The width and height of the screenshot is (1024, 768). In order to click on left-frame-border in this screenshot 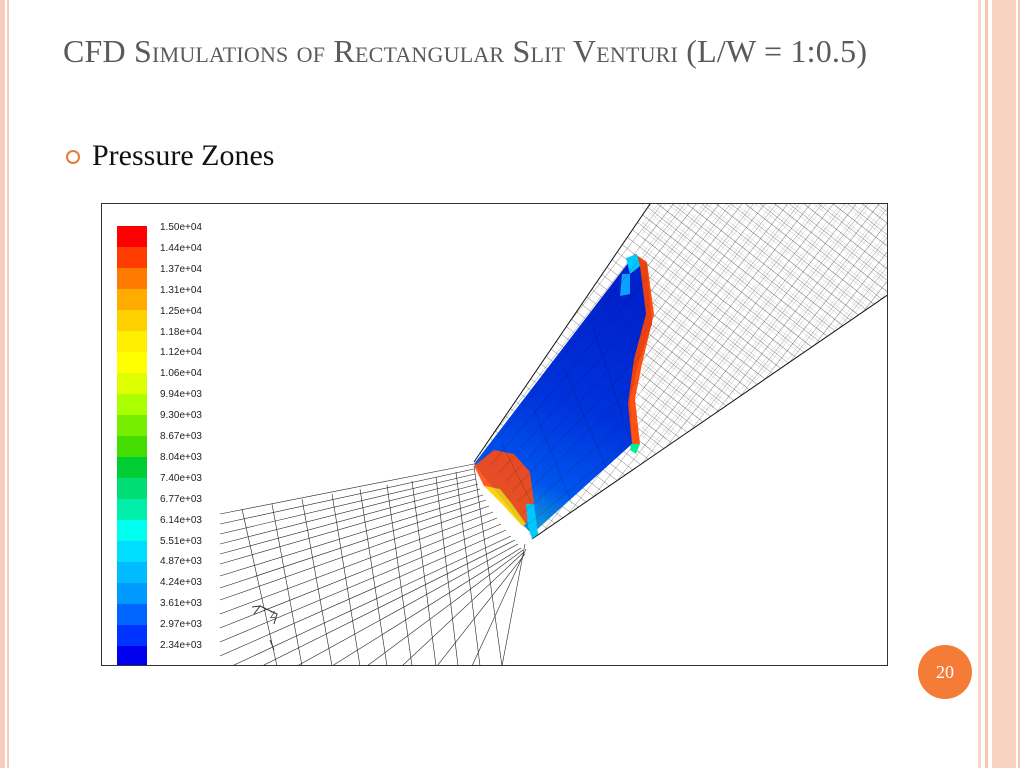, I will do `click(4, 384)`.